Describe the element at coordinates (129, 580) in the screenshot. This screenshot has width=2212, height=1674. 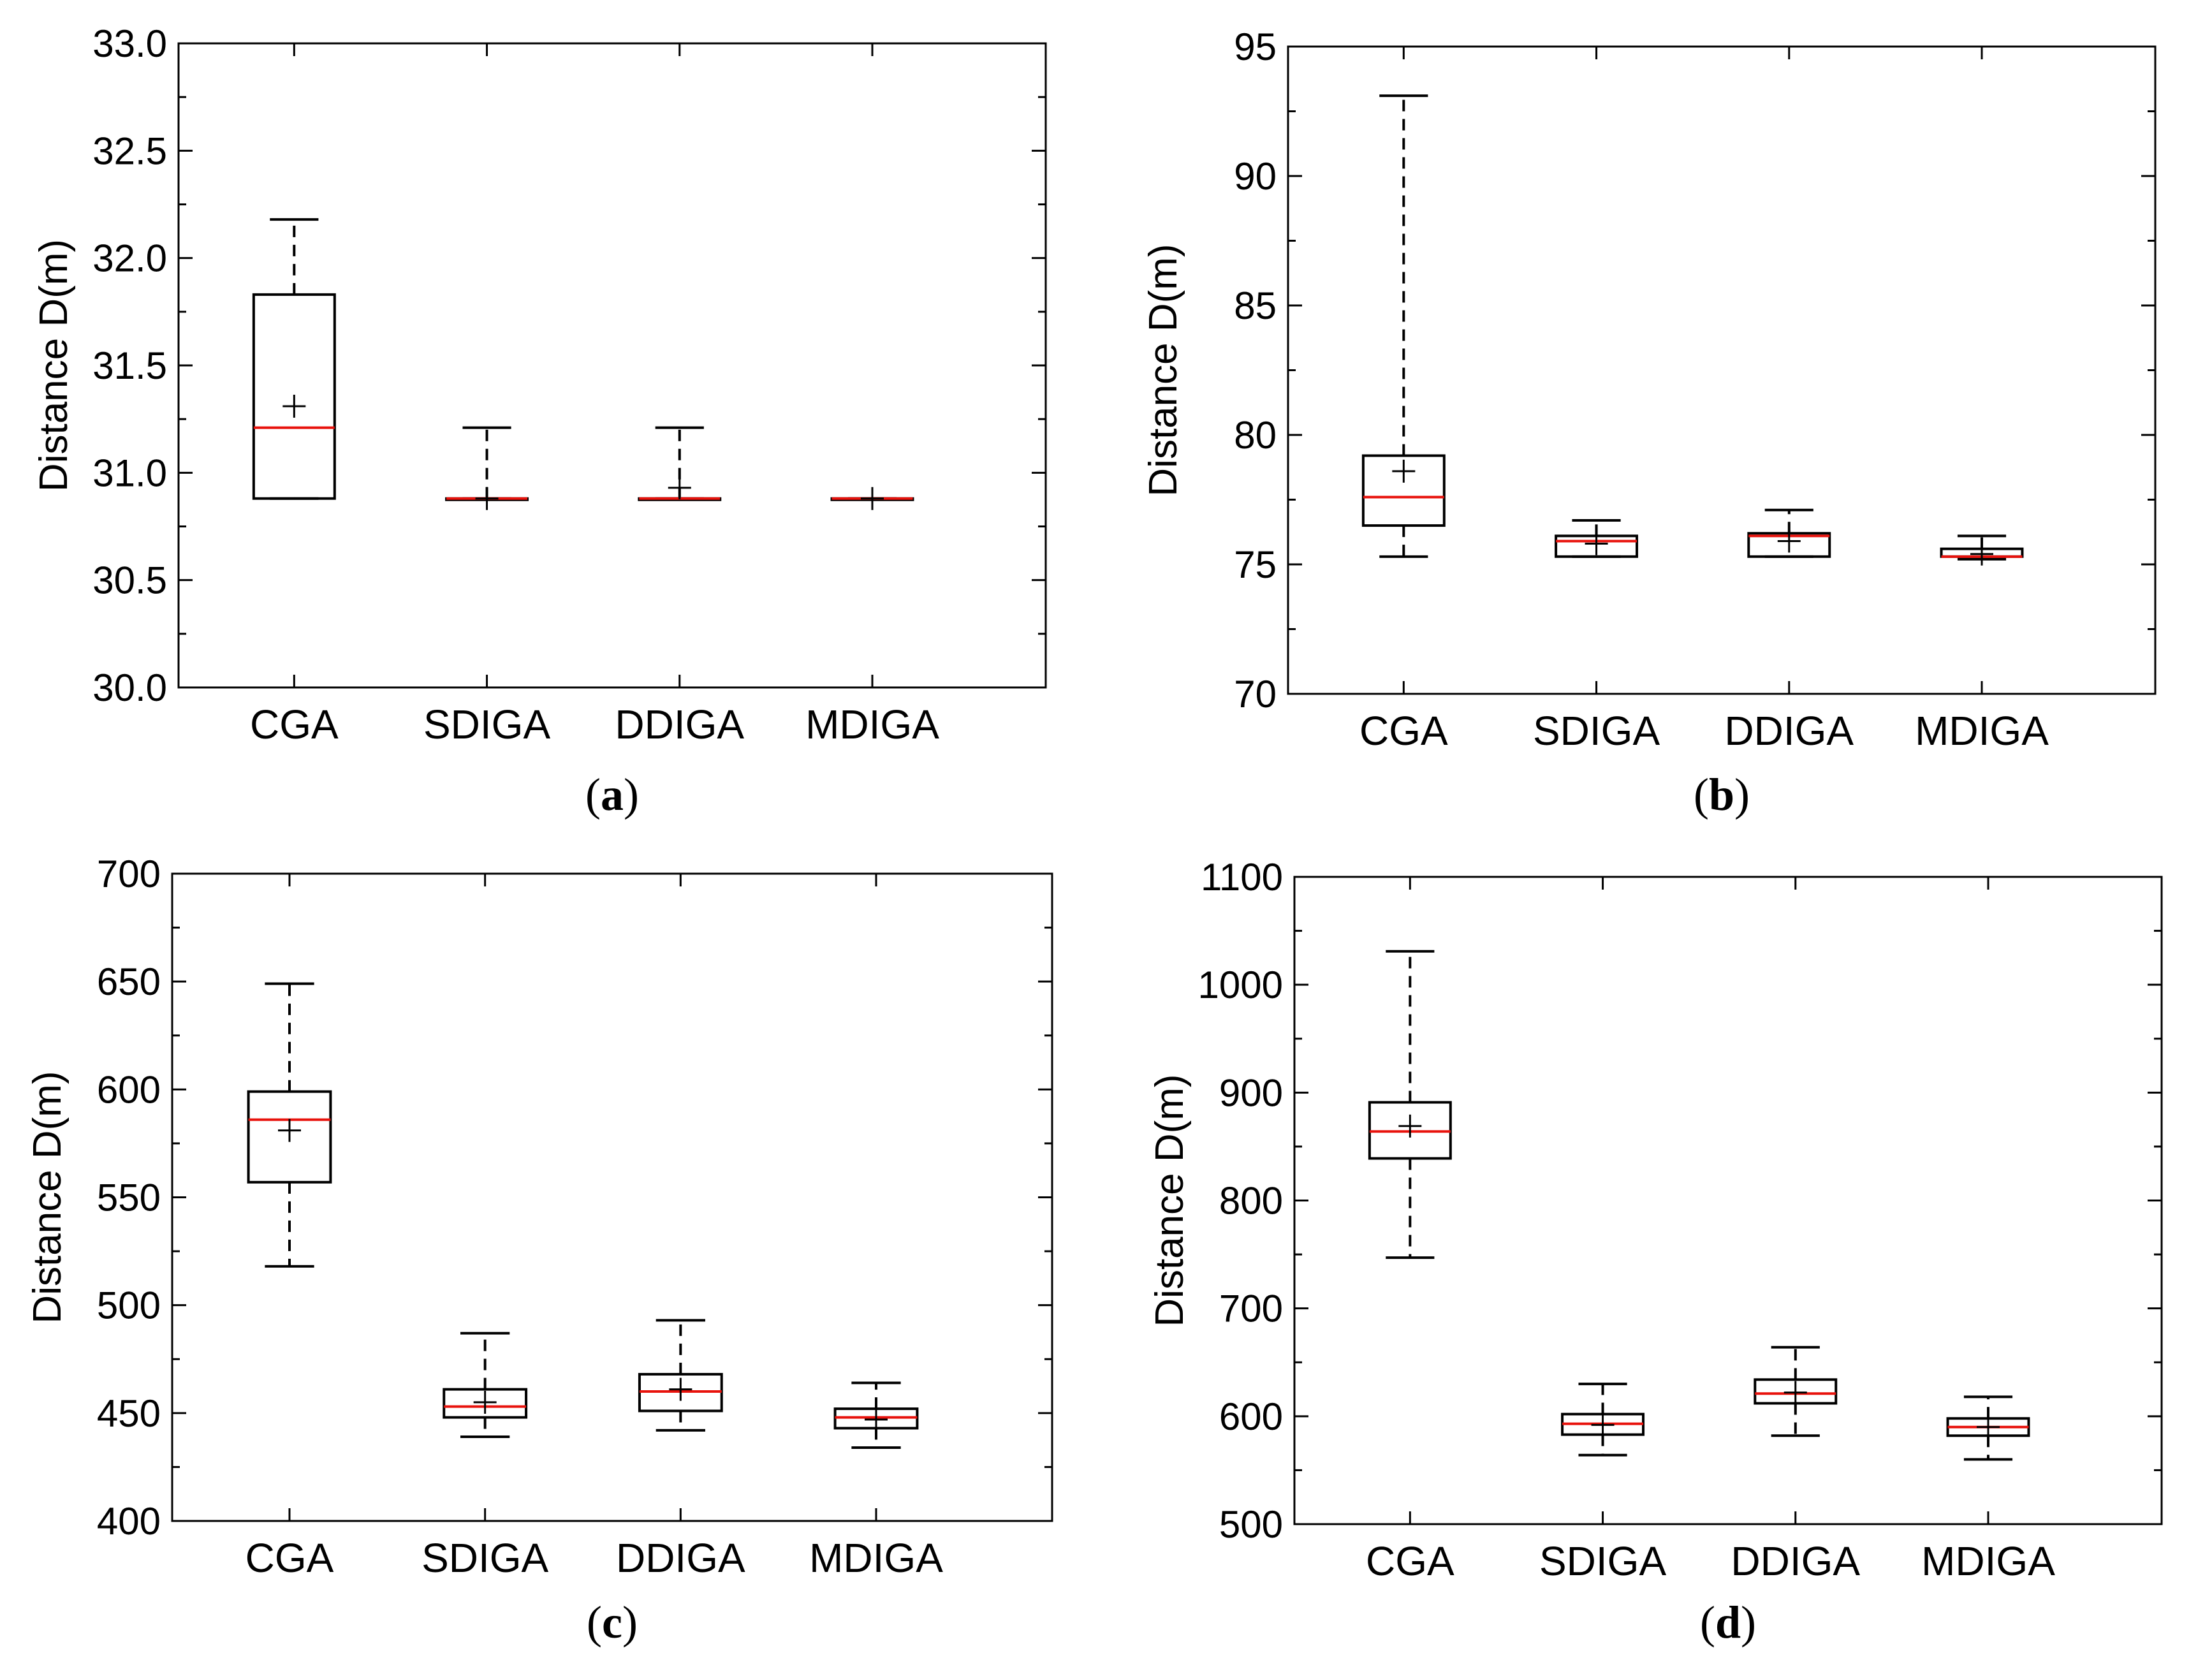
I see `y-tick-label: 30.5` at that location.